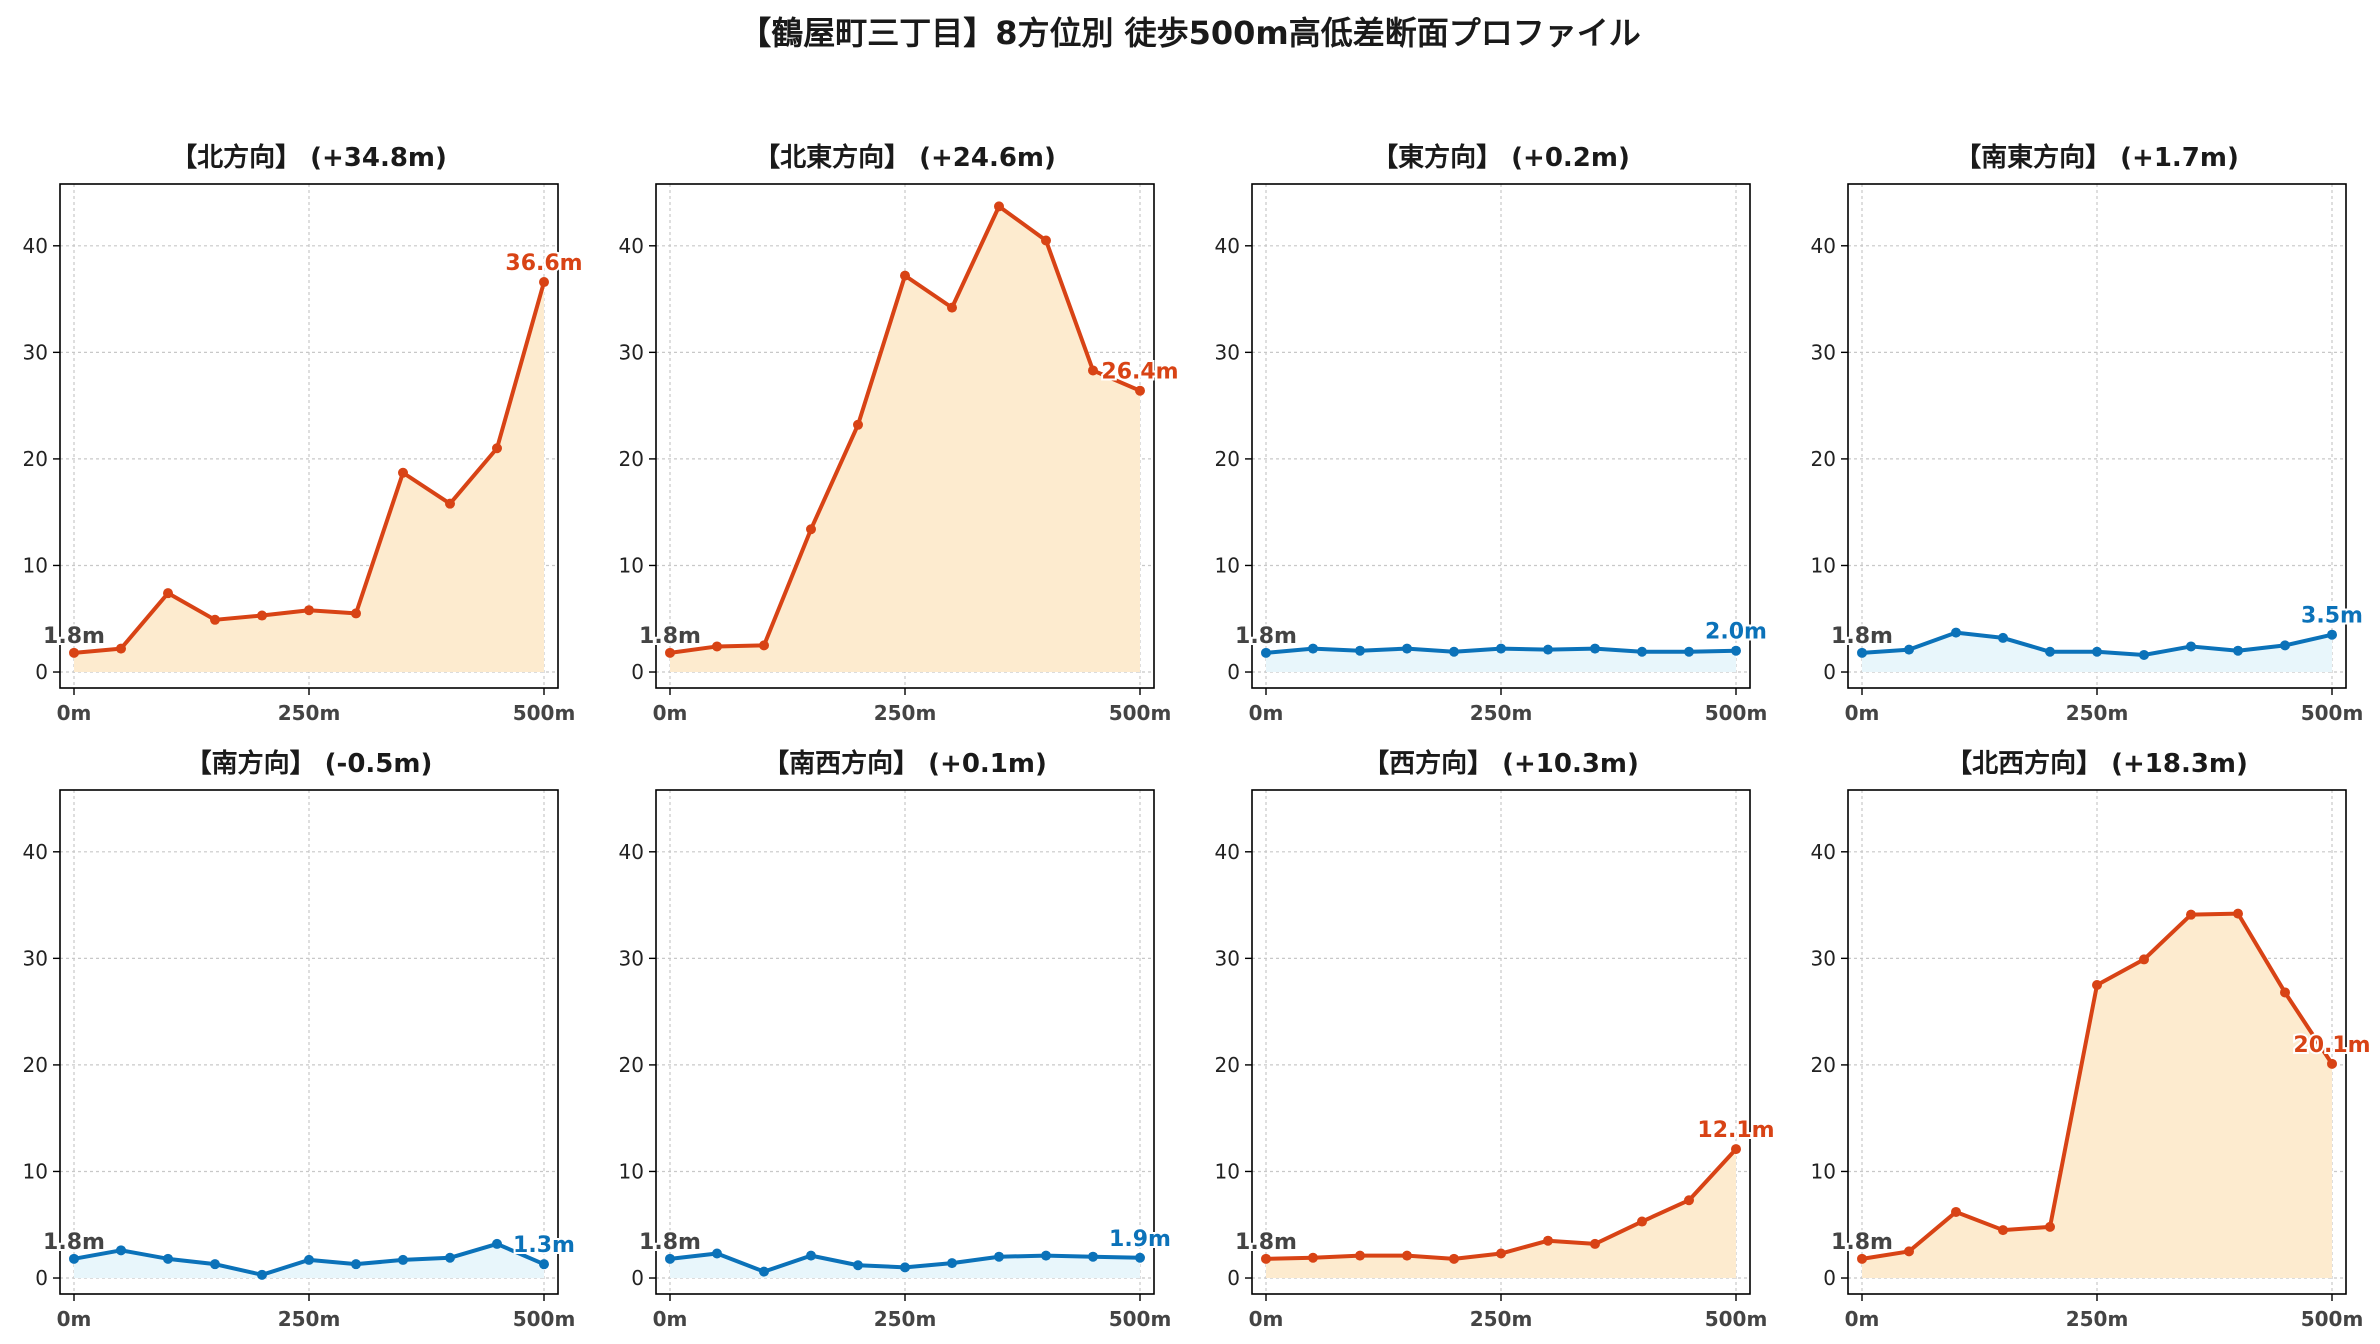 The width and height of the screenshot is (2380, 1344). What do you see at coordinates (1501, 157) in the screenshot?
I see `panel-title: 【東方向】 (+0.2m)` at bounding box center [1501, 157].